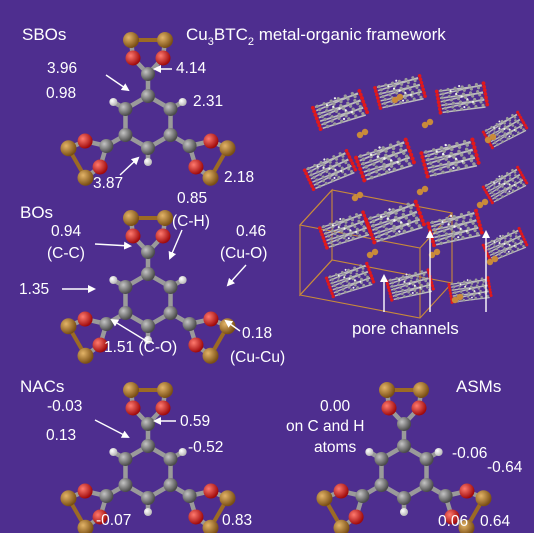 The height and width of the screenshot is (533, 534). What do you see at coordinates (469, 453) in the screenshot?
I see `asm-value: -0.06` at bounding box center [469, 453].